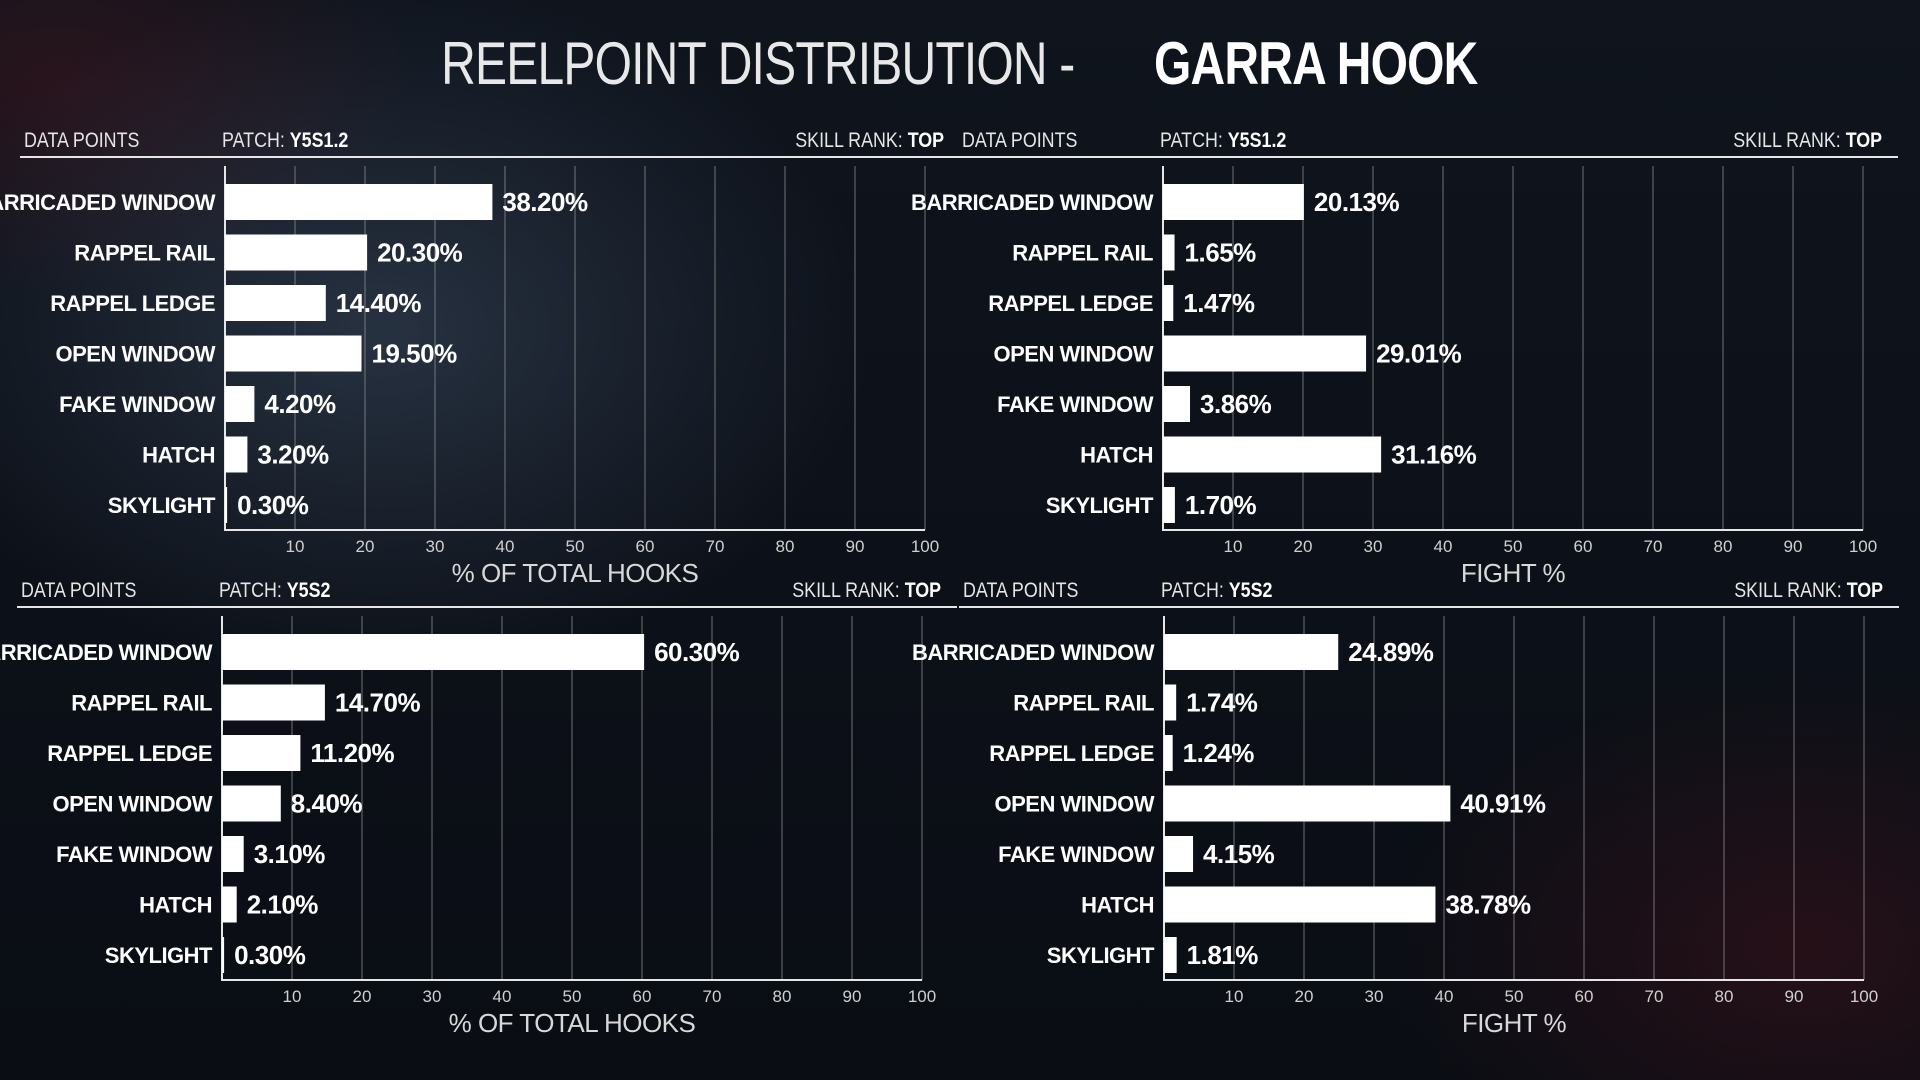  Describe the element at coordinates (1419, 354) in the screenshot. I see `value-label: 29.01%` at that location.